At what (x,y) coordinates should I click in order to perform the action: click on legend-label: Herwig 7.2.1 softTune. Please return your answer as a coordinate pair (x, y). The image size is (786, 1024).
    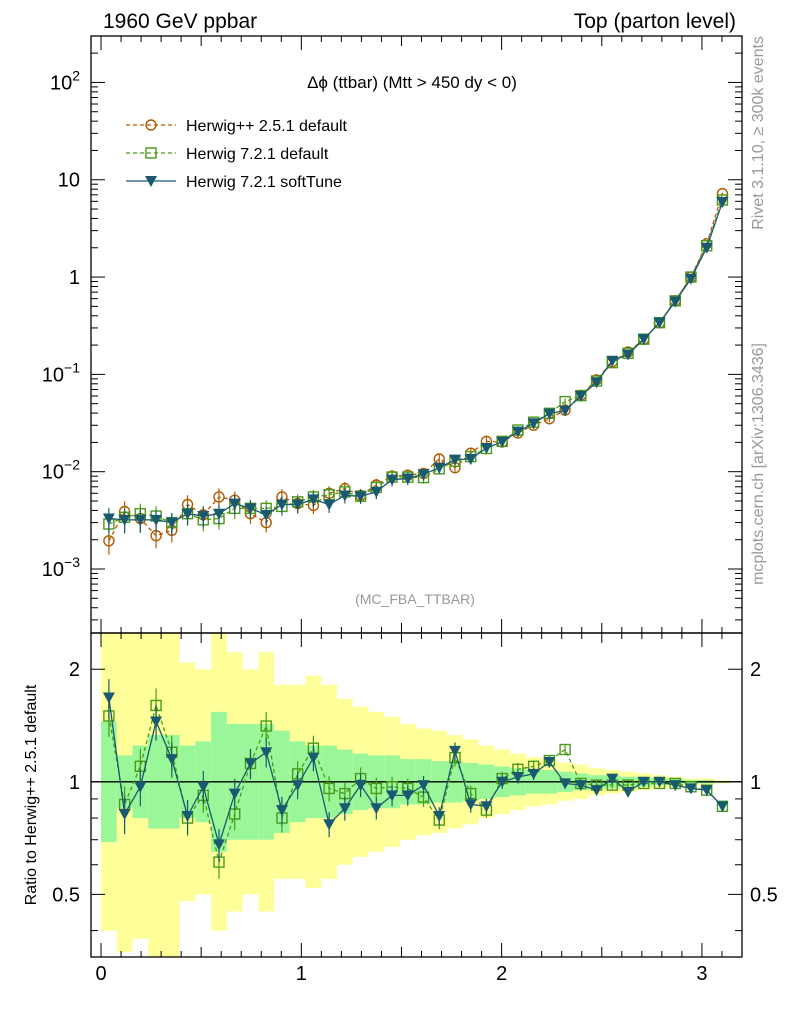
    Looking at the image, I should click on (264, 182).